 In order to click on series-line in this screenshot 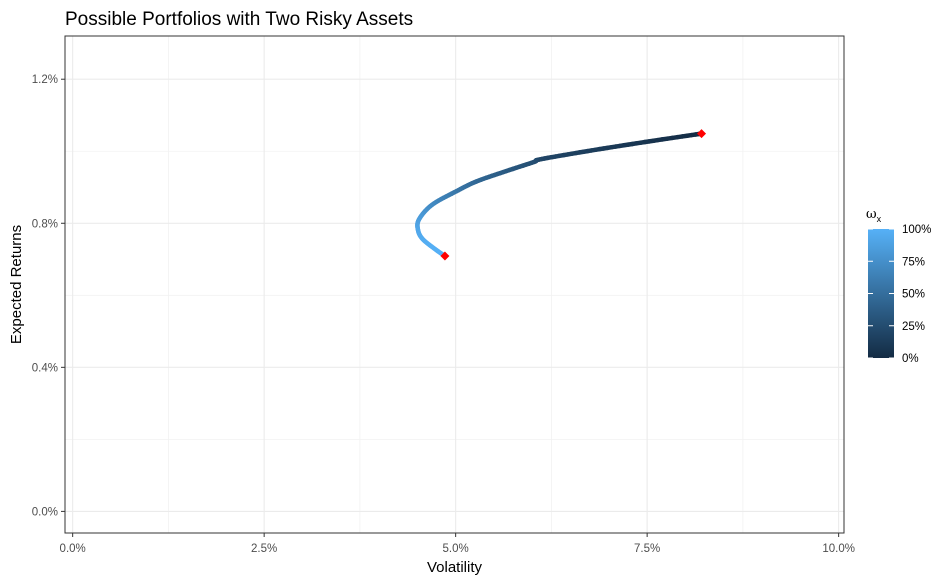, I will do `click(559, 195)`.